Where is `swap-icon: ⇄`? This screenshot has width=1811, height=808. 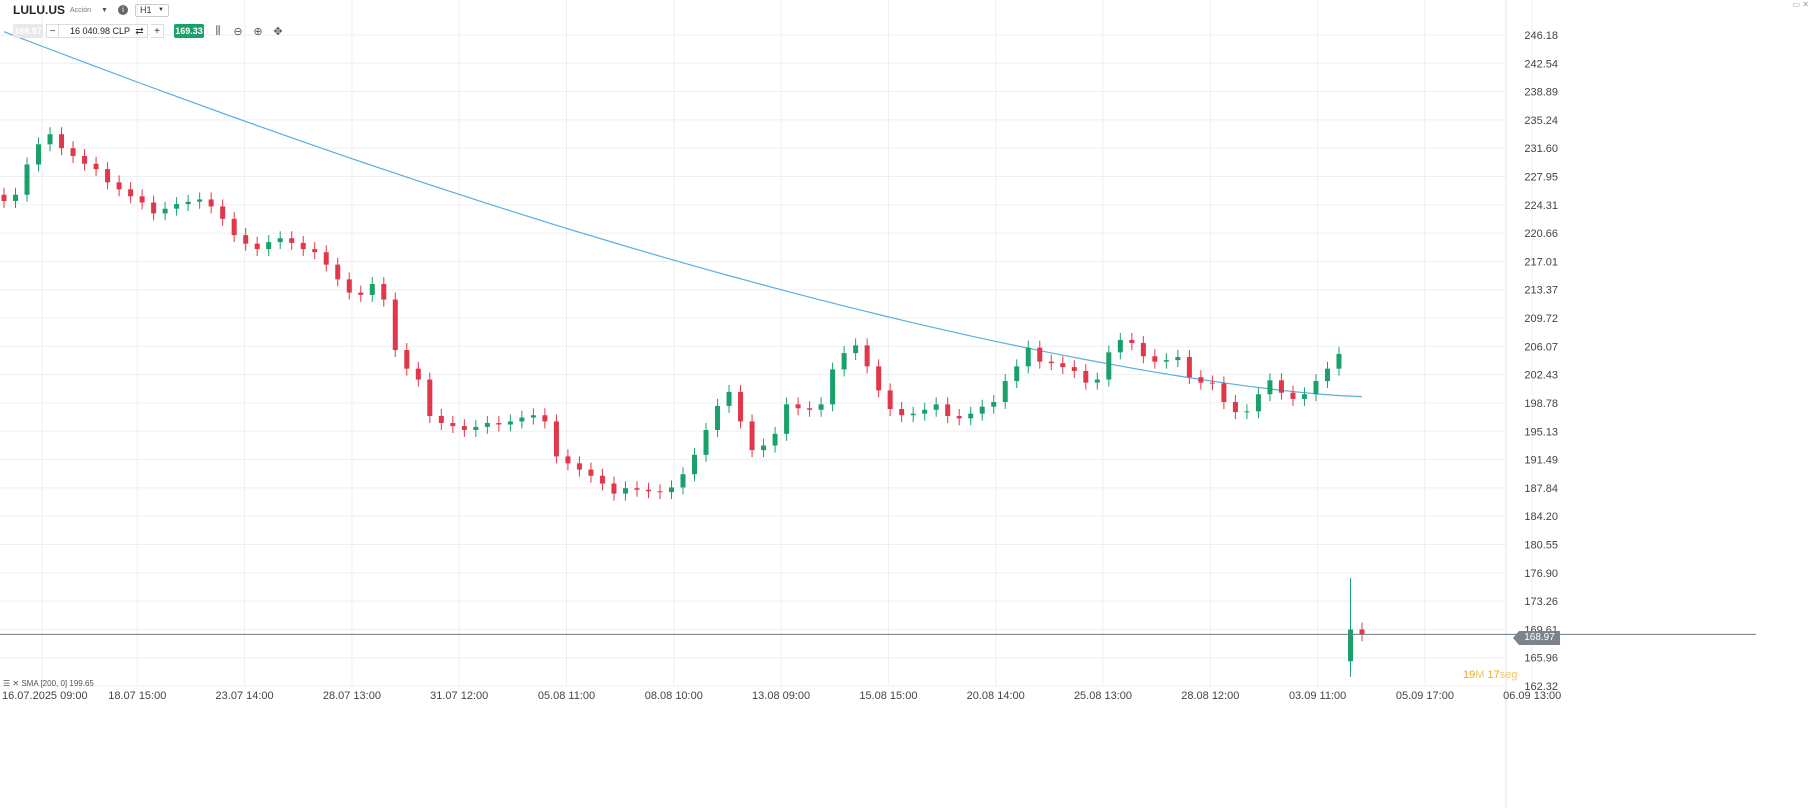 swap-icon: ⇄ is located at coordinates (140, 31).